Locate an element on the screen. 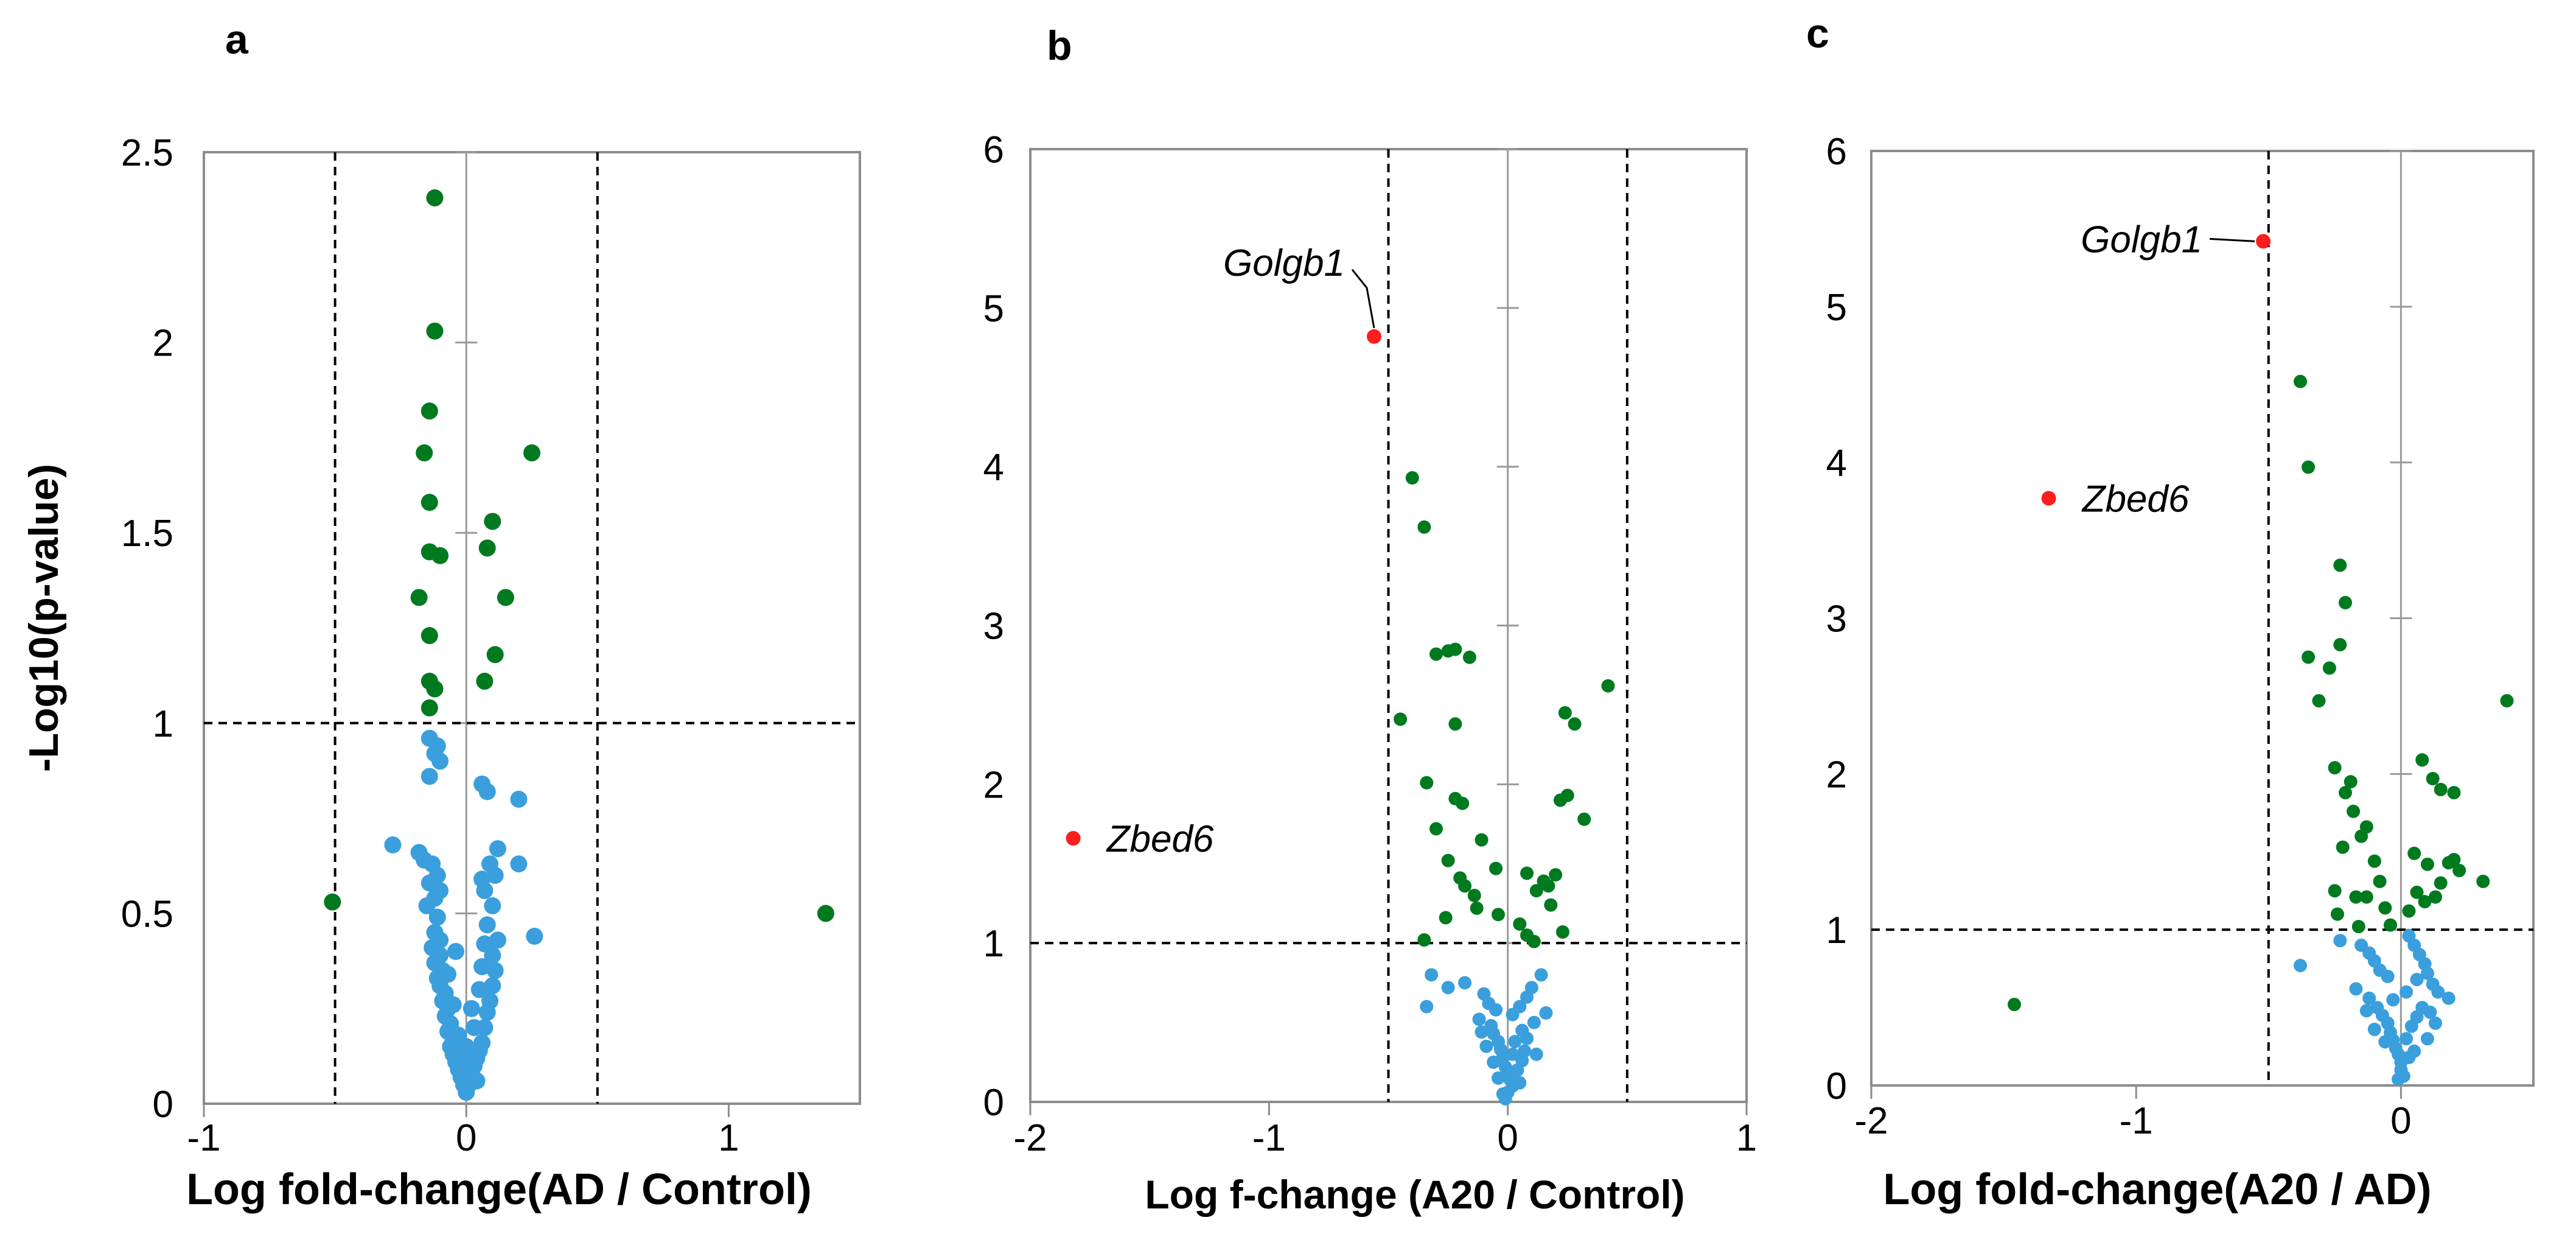  x-axis-label-c: Log fold-change(A20 / AD) is located at coordinates (2157, 1189).